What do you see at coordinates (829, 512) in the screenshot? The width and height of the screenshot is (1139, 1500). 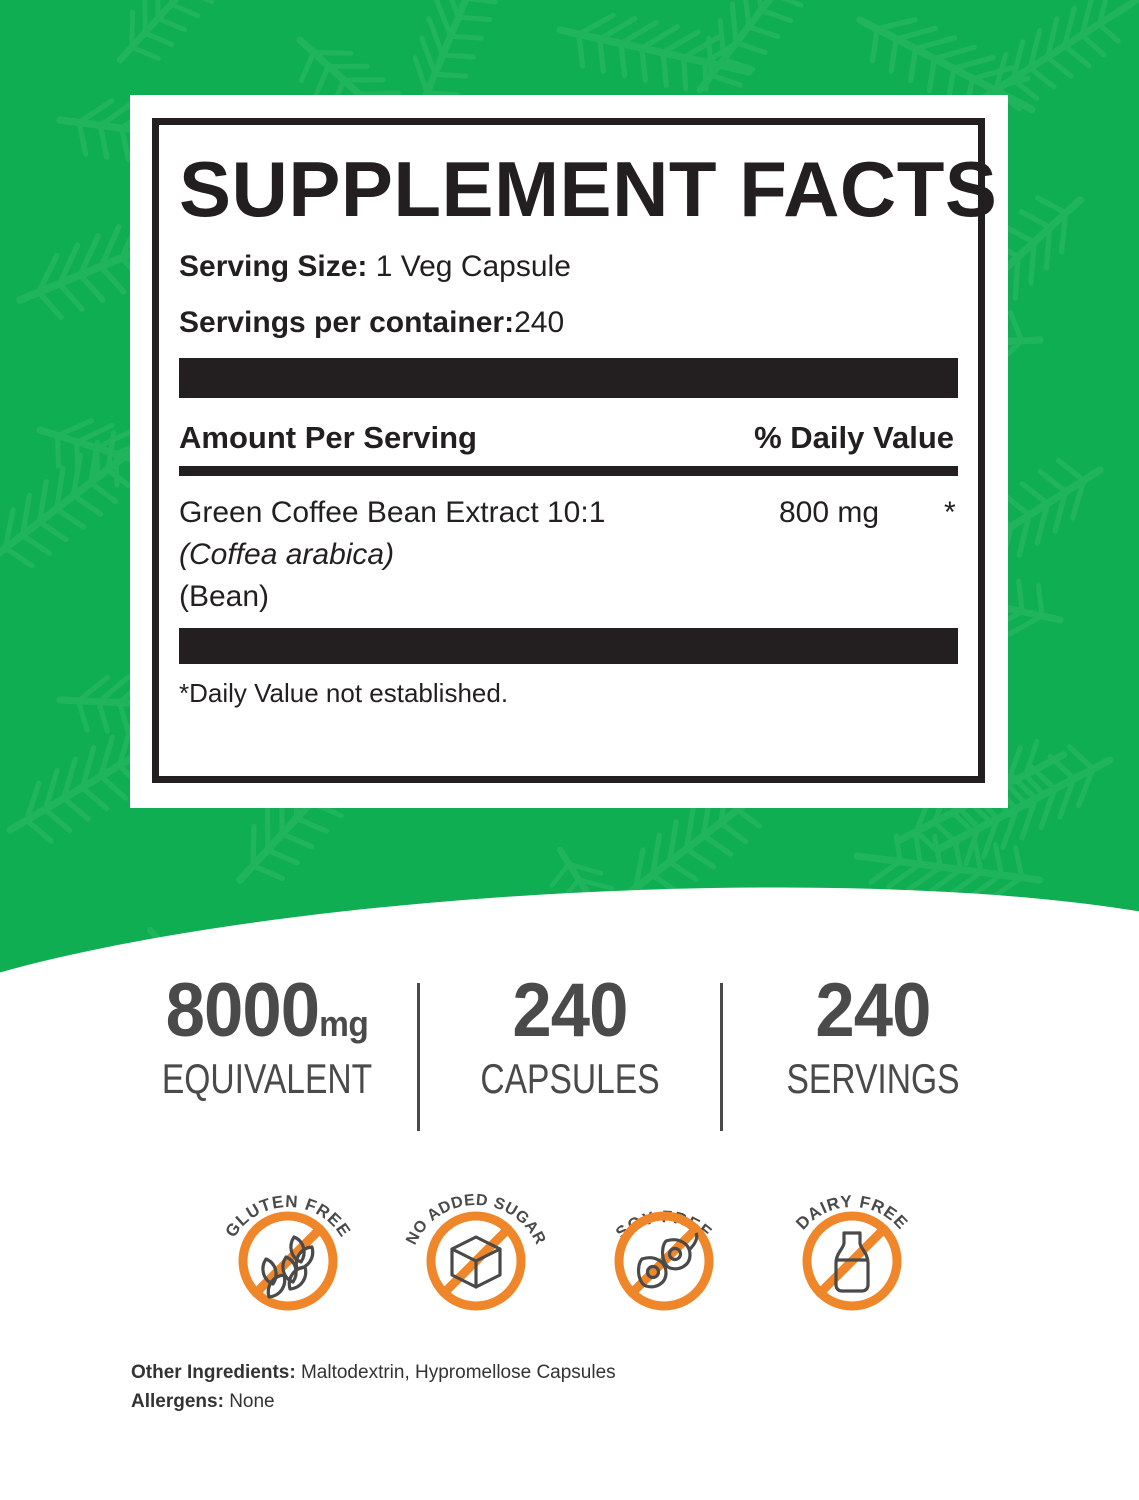 I see `ingredient-amount: 800 mg` at bounding box center [829, 512].